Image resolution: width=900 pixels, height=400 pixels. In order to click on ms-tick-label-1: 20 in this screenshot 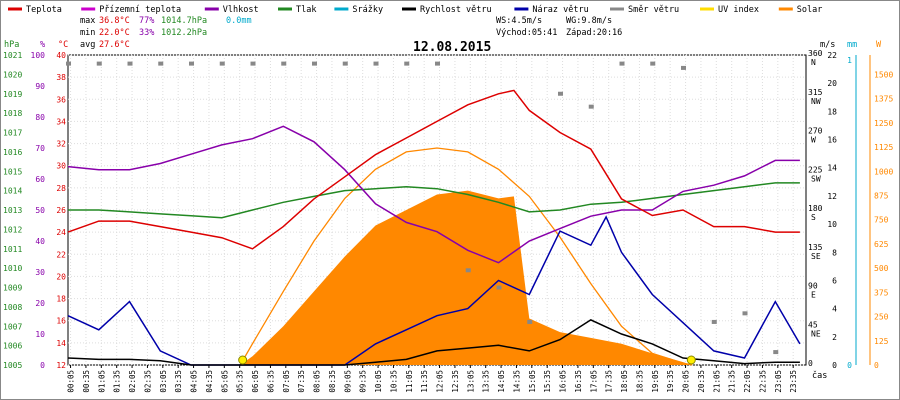, I will do `click(832, 83)`.